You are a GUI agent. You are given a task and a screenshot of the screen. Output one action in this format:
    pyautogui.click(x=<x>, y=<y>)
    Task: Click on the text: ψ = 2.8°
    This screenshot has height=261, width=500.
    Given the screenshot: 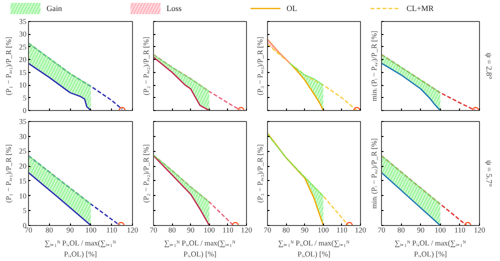 What is the action you would take?
    pyautogui.click(x=489, y=66)
    